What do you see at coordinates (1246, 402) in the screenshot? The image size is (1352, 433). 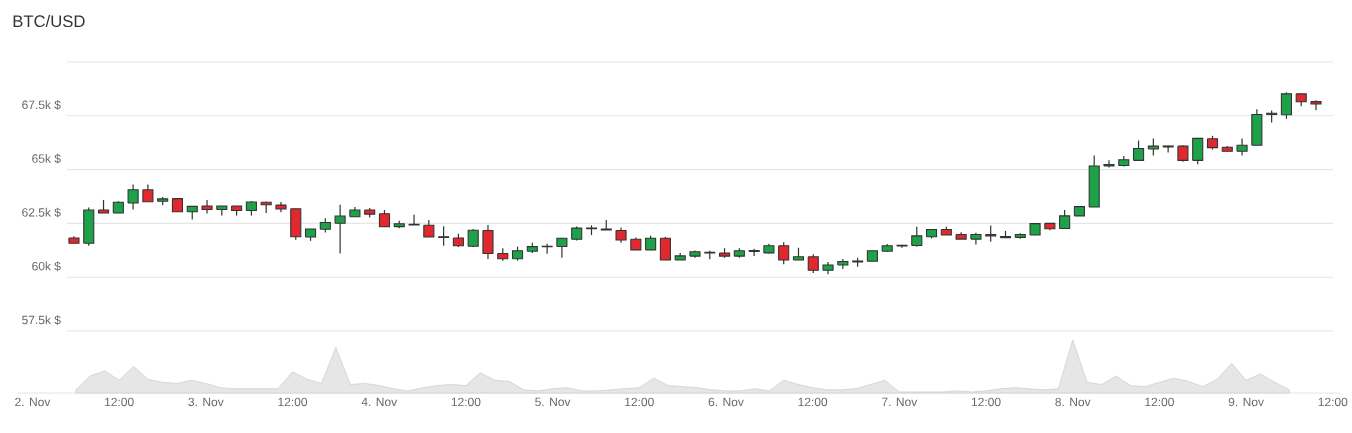 I see `x-tick-label: 9. Nov` at bounding box center [1246, 402].